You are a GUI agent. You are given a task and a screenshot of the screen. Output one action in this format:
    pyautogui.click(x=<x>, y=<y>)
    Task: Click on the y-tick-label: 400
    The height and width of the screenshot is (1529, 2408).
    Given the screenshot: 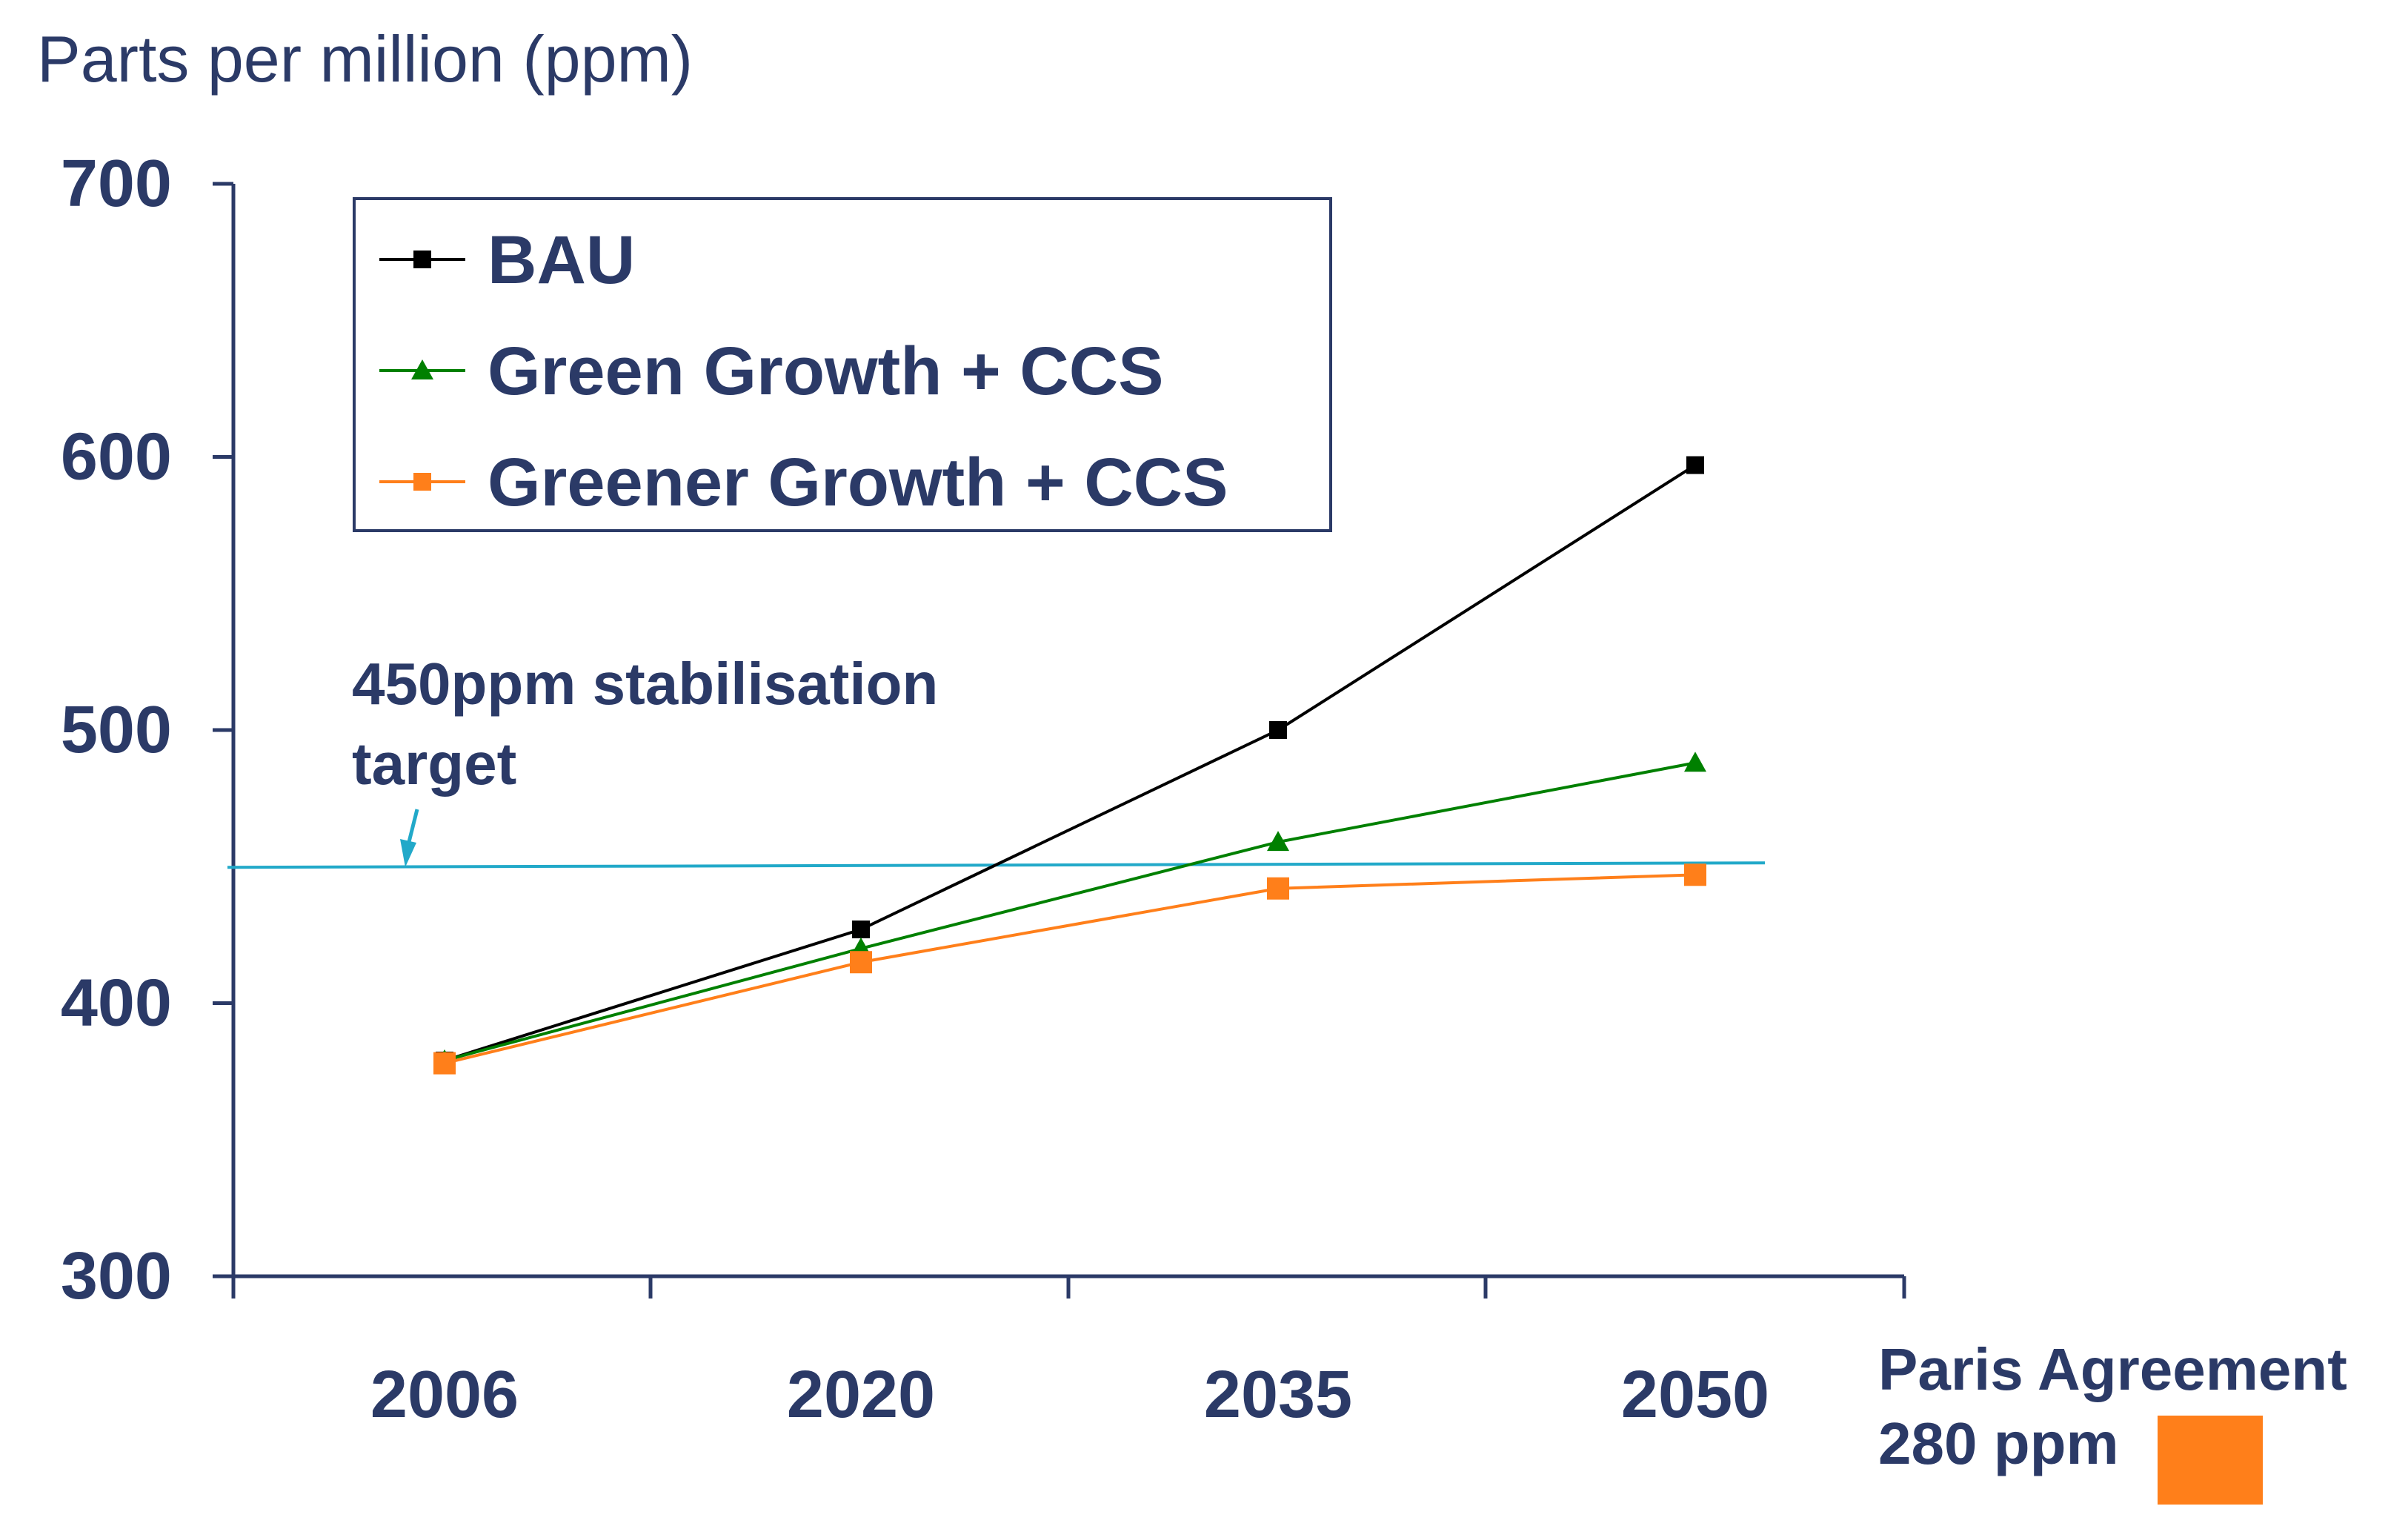 What is the action you would take?
    pyautogui.click(x=116, y=1003)
    